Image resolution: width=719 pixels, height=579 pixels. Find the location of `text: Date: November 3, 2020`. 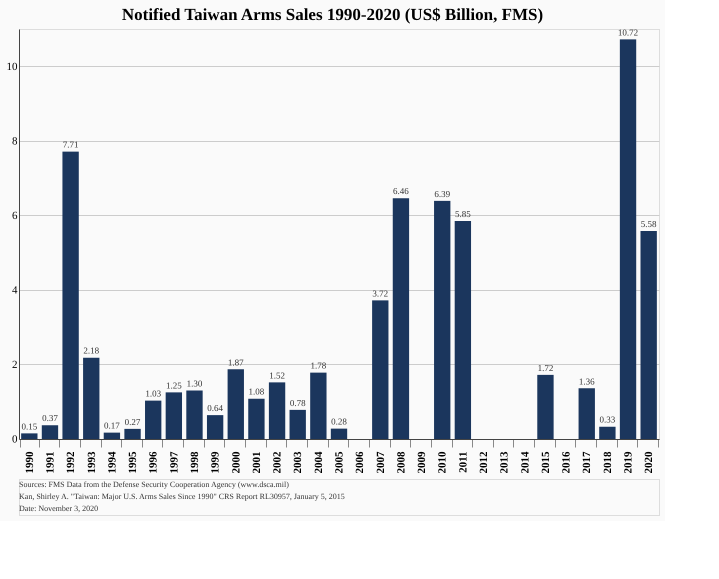

text: Date: November 3, 2020 is located at coordinates (58, 508).